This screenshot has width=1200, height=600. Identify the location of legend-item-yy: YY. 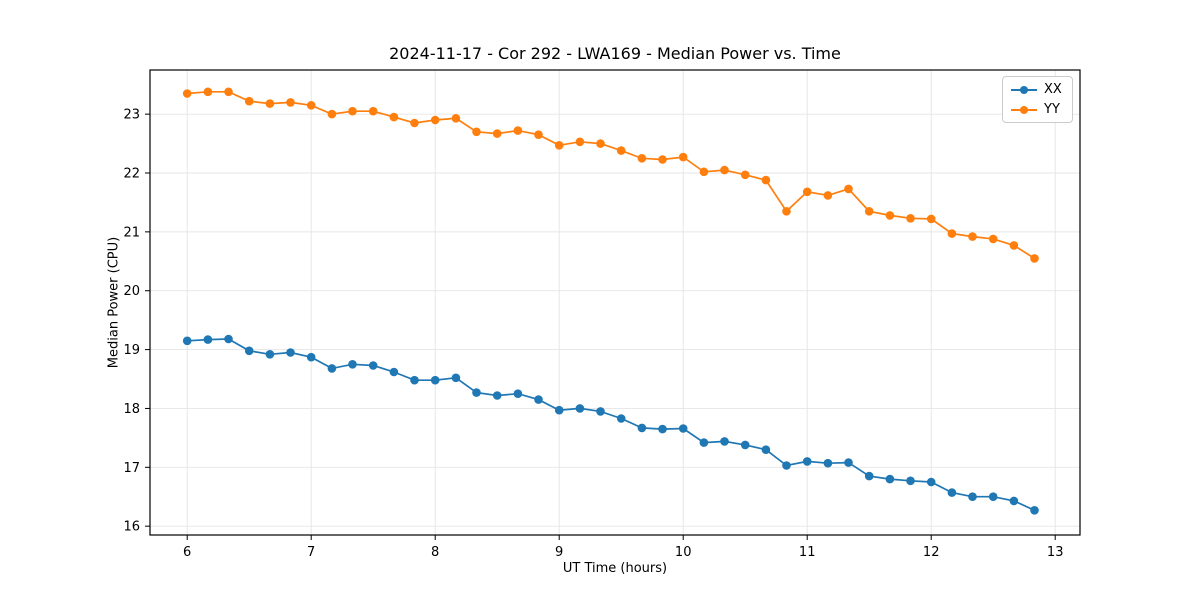
(1036, 109).